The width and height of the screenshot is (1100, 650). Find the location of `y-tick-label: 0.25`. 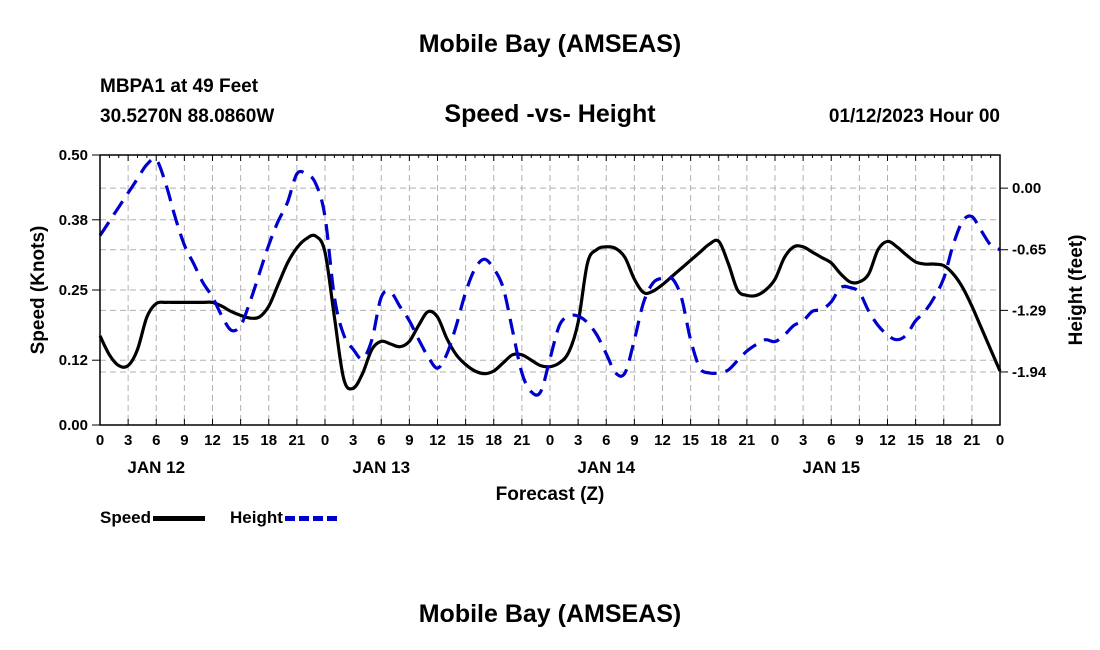

y-tick-label: 0.25 is located at coordinates (73, 290).